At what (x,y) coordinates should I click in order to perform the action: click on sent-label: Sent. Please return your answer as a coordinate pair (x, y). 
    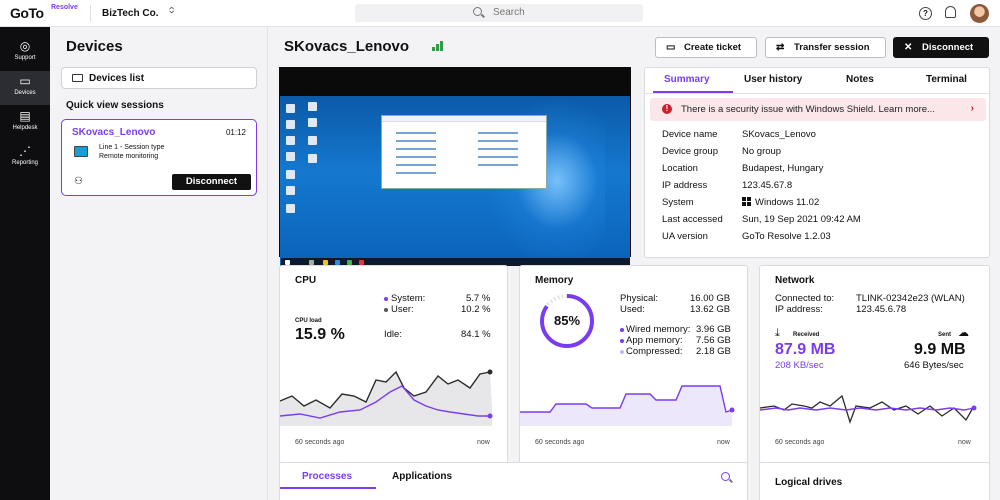
    Looking at the image, I should click on (945, 335).